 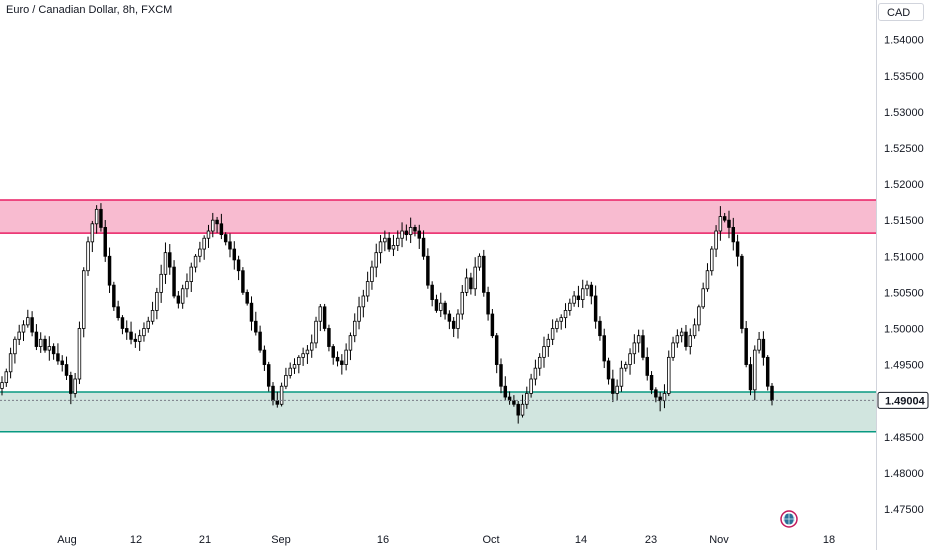 What do you see at coordinates (901, 12) in the screenshot?
I see `currency-selector: CAD` at bounding box center [901, 12].